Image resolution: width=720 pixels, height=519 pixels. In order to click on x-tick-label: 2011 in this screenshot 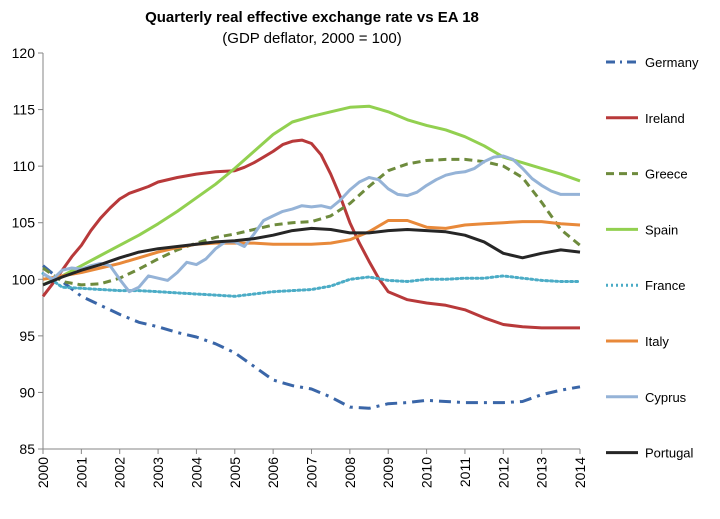, I will do `click(465, 472)`.